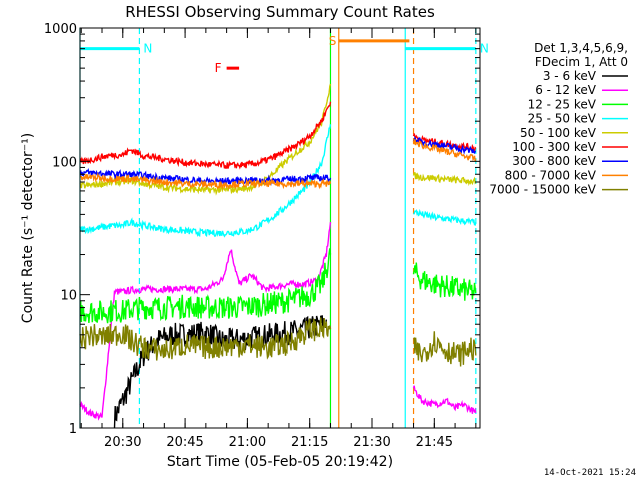  I want to click on x-tick-label-21:00: 21:00, so click(247, 442).